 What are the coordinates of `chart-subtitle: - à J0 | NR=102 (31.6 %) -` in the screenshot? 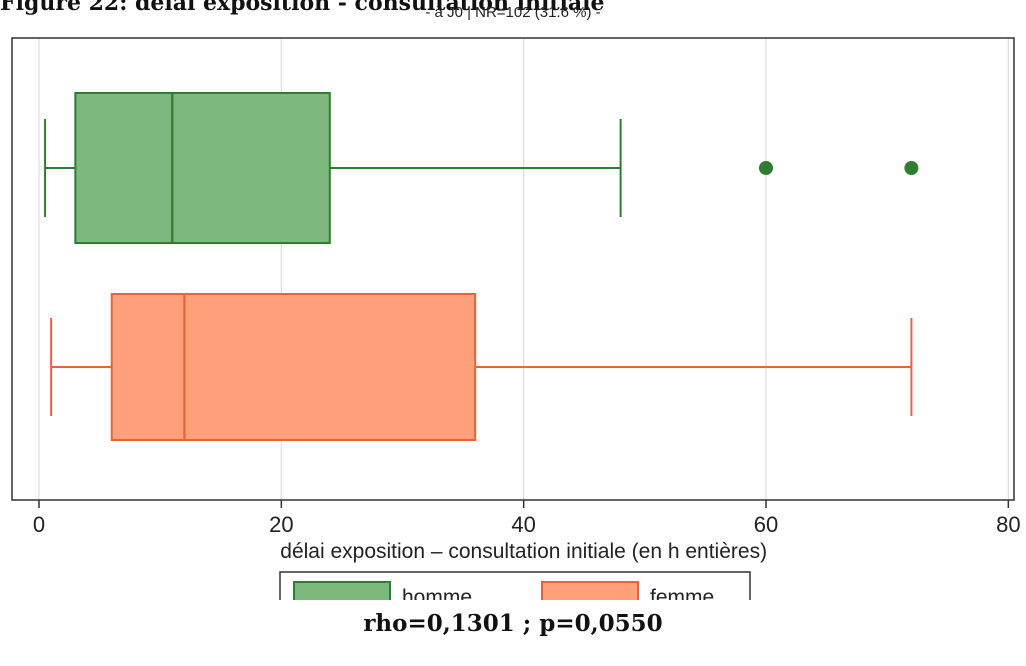 It's located at (513, 12).